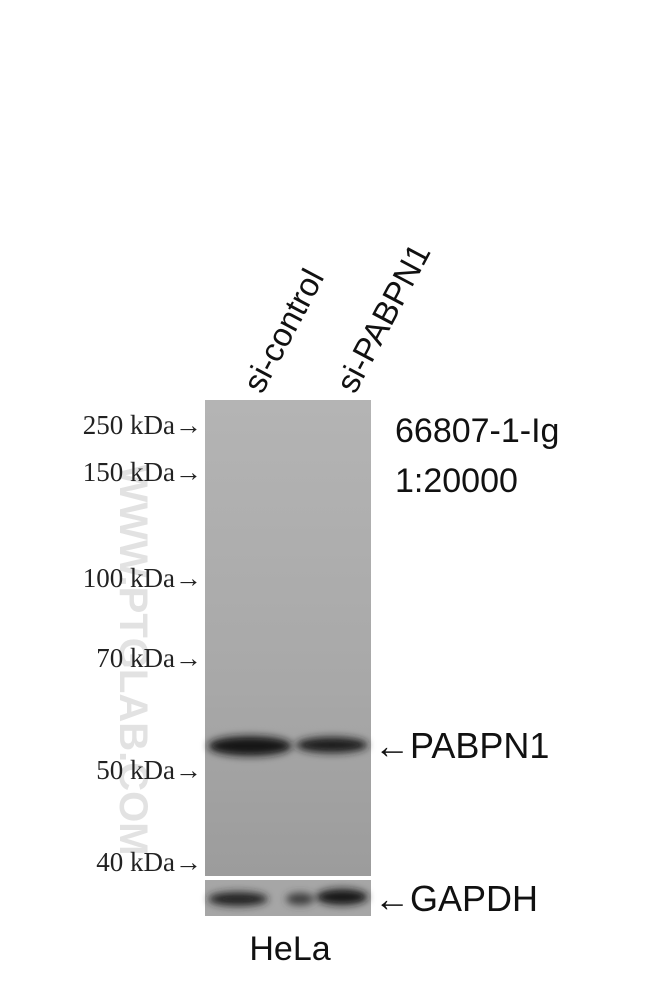 The image size is (650, 1003). I want to click on marker-label: 40 kDa→, so click(149, 862).